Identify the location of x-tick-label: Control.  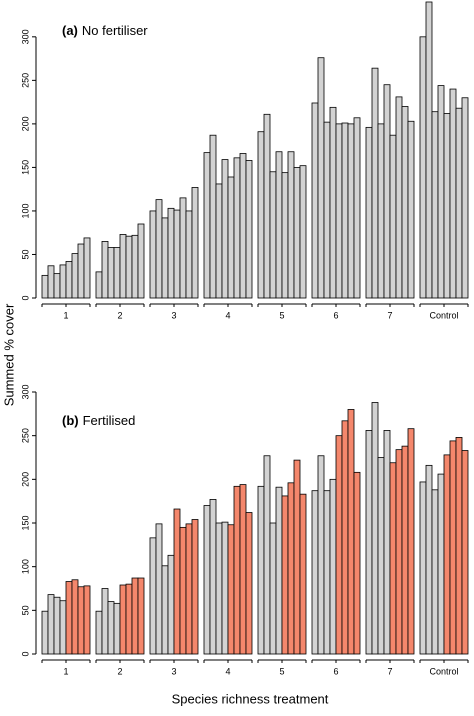
(443, 671).